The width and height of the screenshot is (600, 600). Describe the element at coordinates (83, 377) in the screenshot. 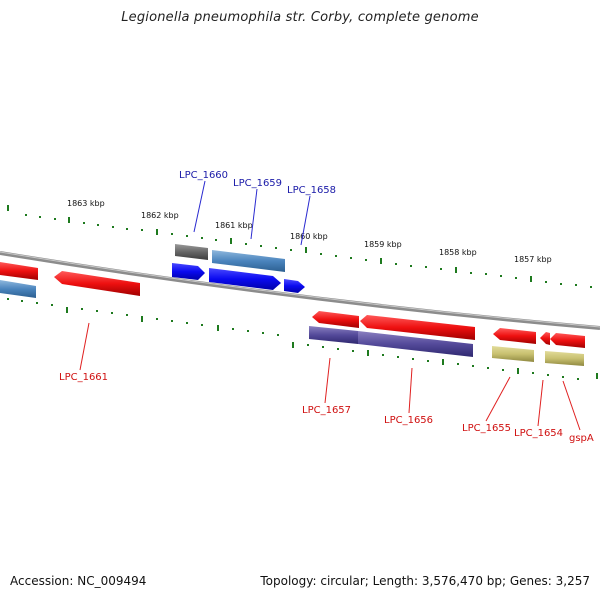

I see `gene-label-lpc-1661: LPC_1661` at that location.